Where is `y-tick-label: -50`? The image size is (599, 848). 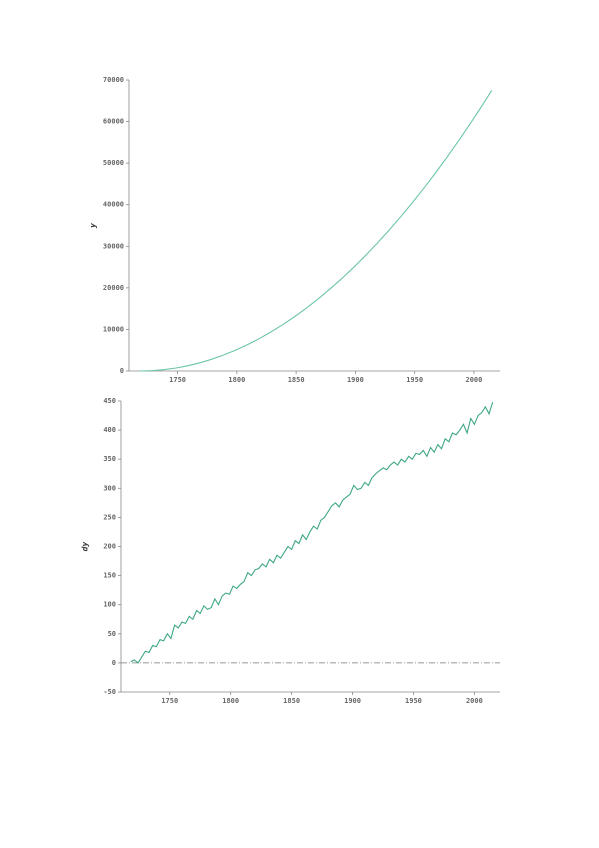 y-tick-label: -50 is located at coordinates (109, 692).